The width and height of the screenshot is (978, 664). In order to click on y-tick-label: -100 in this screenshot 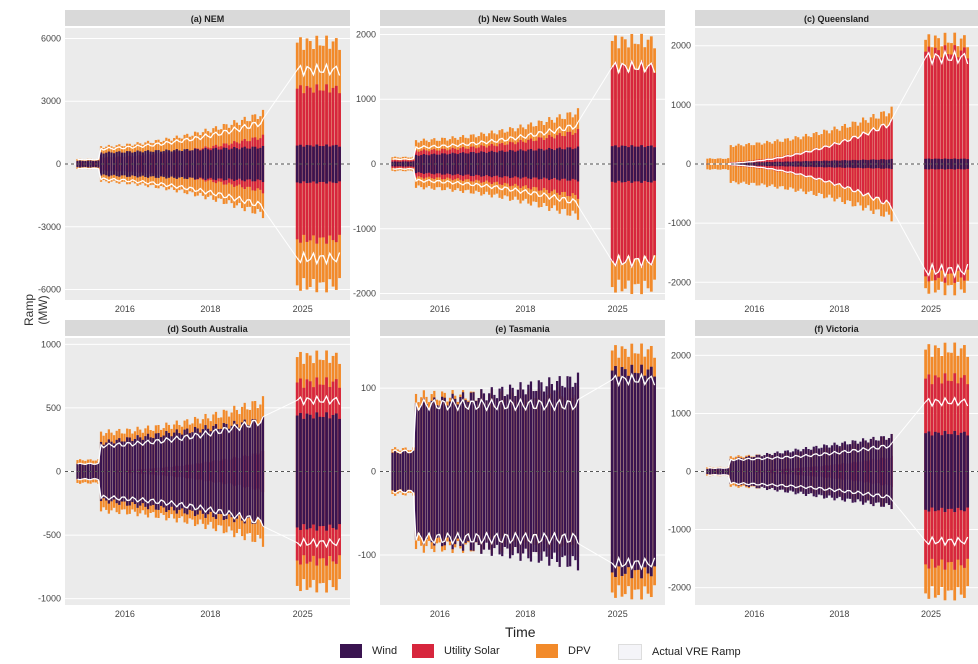, I will do `click(367, 555)`.